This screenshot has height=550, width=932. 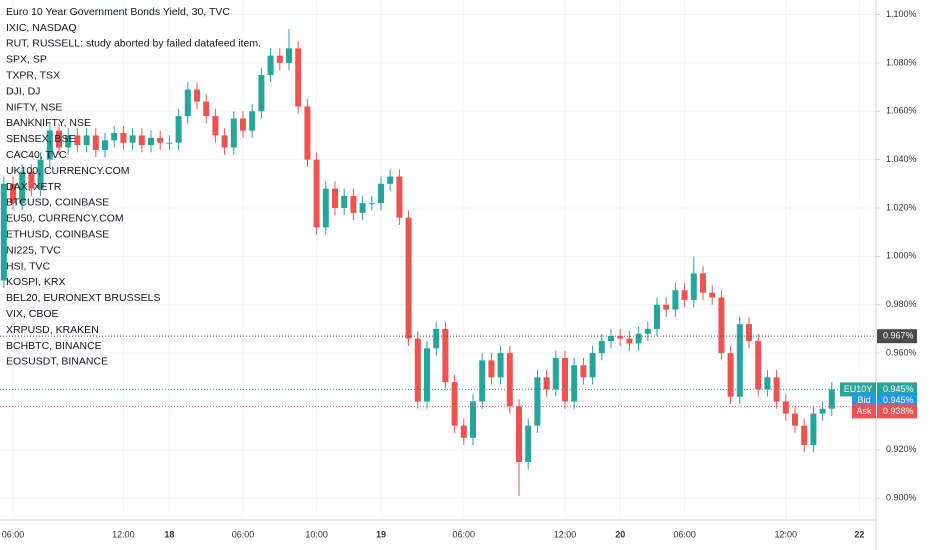 What do you see at coordinates (36, 155) in the screenshot?
I see `study-label: CAC40, TVC` at bounding box center [36, 155].